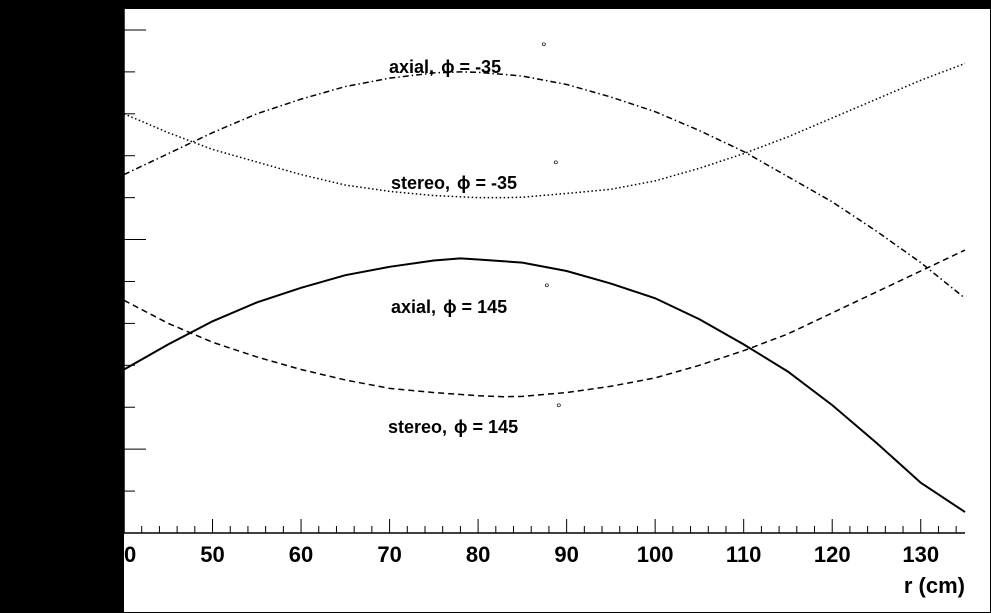 Image resolution: width=991 pixels, height=613 pixels. What do you see at coordinates (559, 408) in the screenshot?
I see `annotation-stereo-145-degree: °` at bounding box center [559, 408].